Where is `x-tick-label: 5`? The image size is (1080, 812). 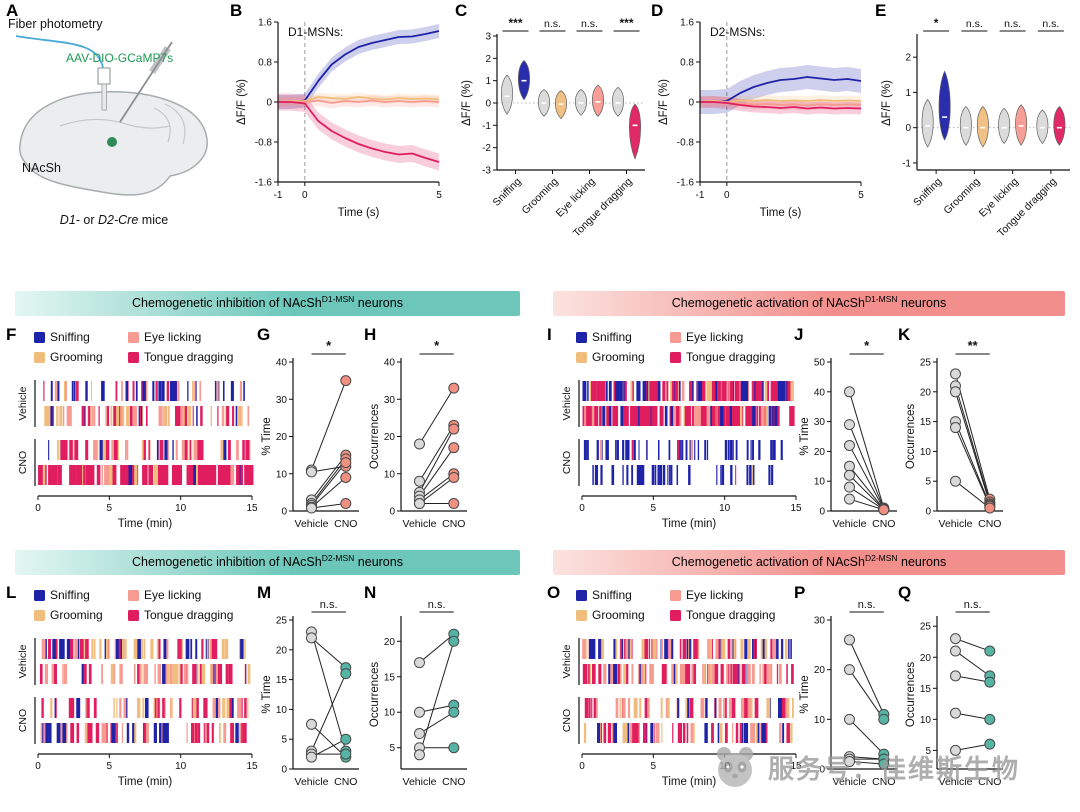
x-tick-label: 5 is located at coordinates (439, 195).